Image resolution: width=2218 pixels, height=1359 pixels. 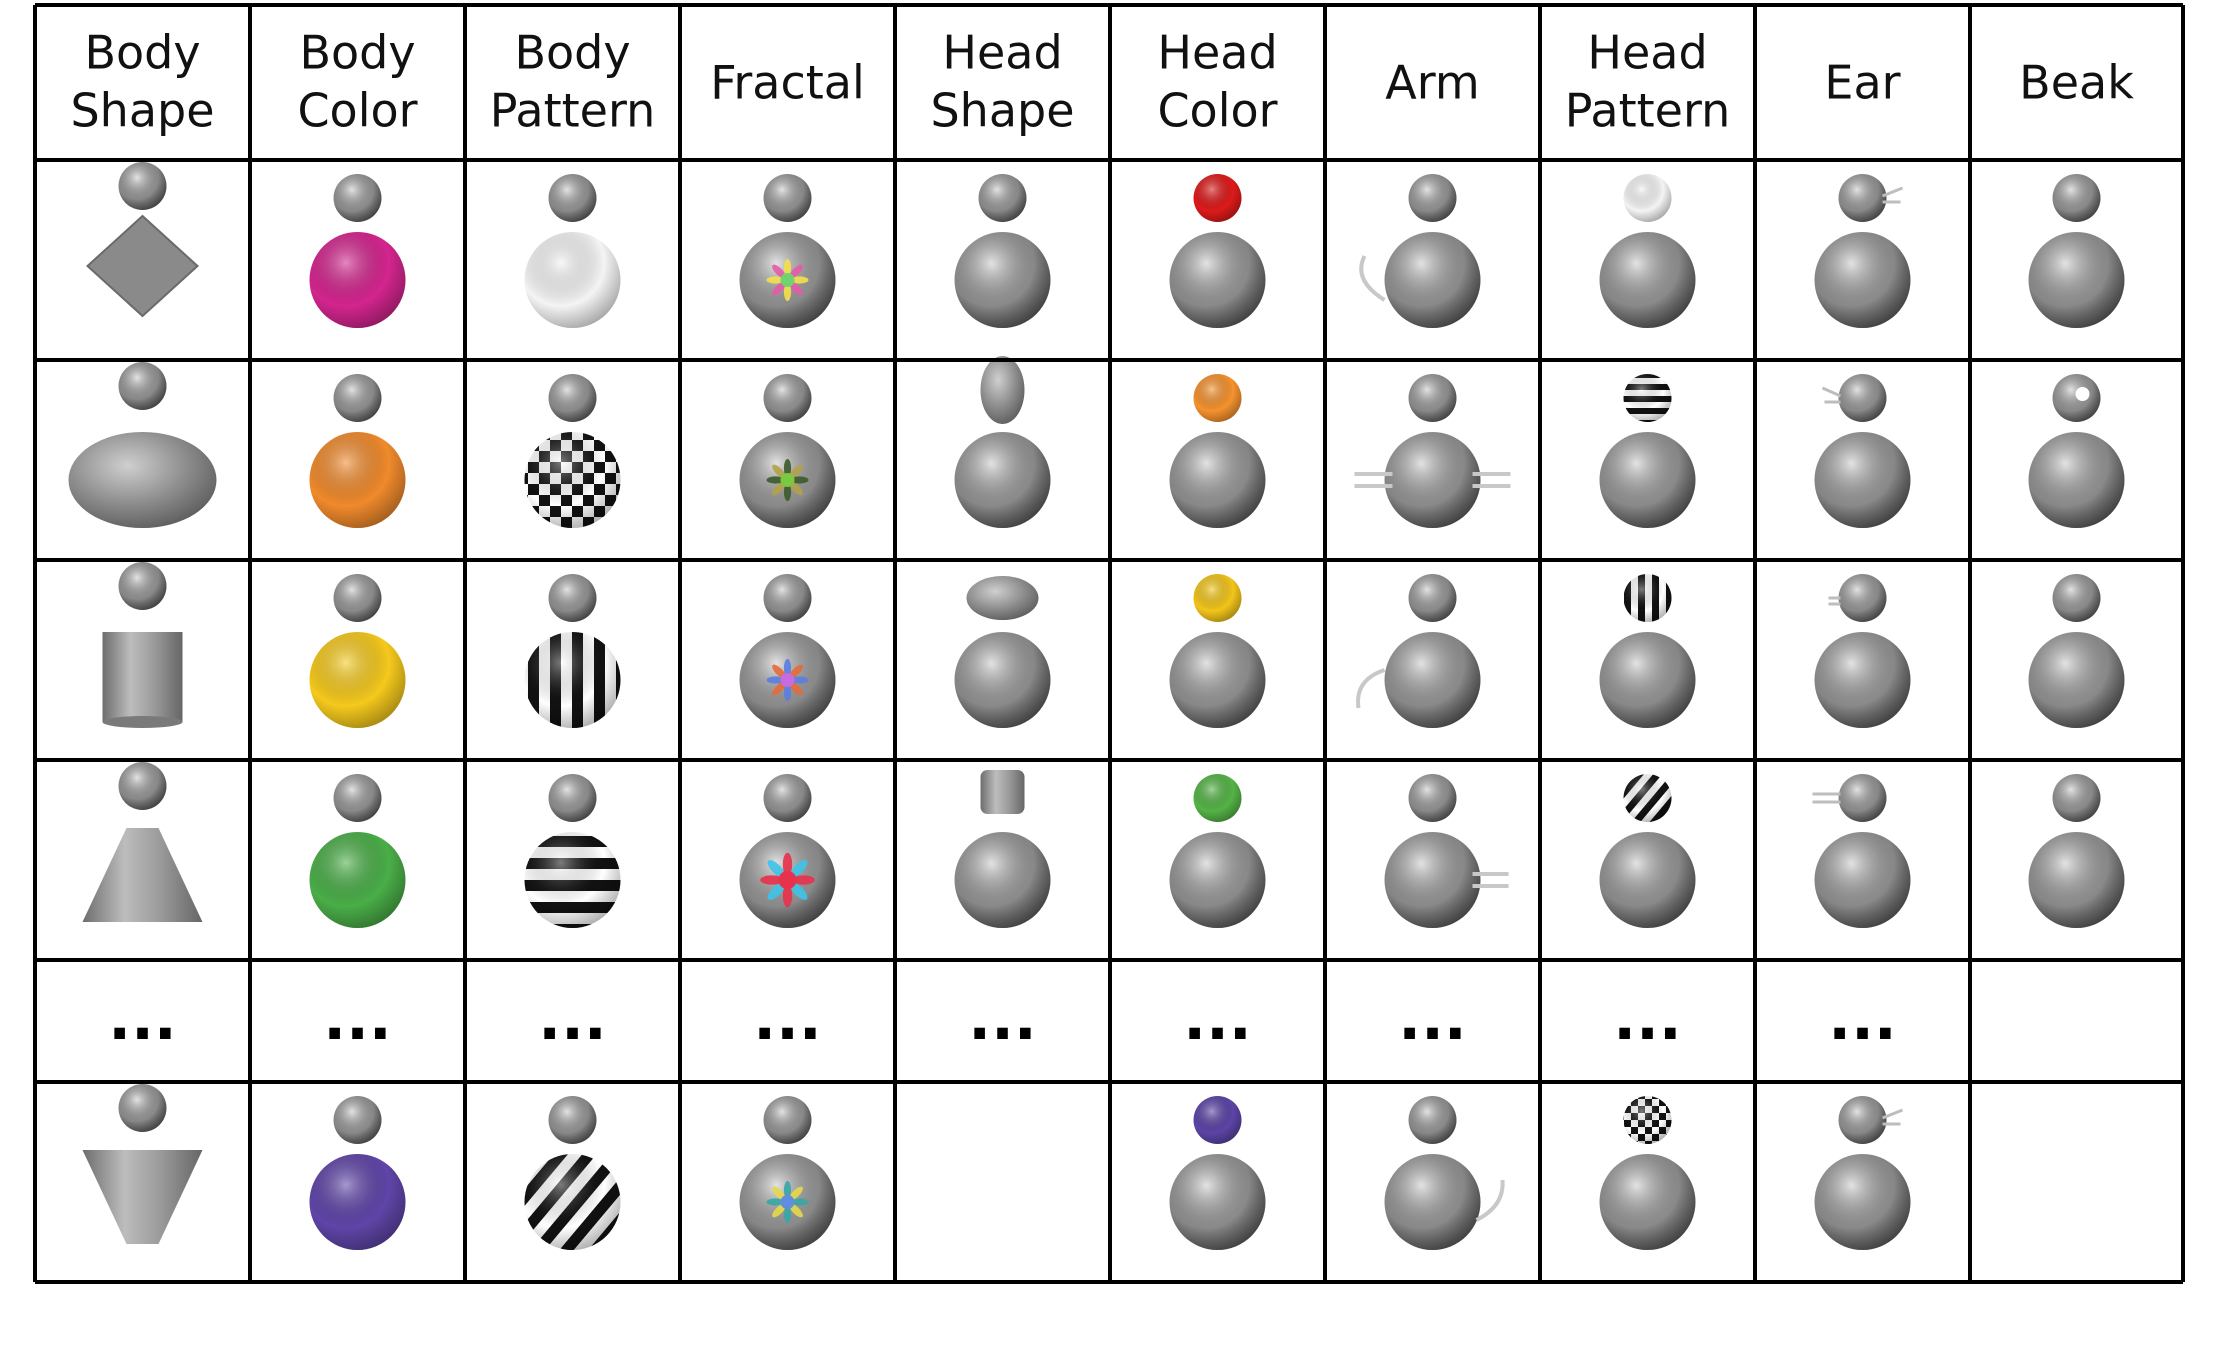 I want to click on header-word: Head, so click(x=1217, y=53).